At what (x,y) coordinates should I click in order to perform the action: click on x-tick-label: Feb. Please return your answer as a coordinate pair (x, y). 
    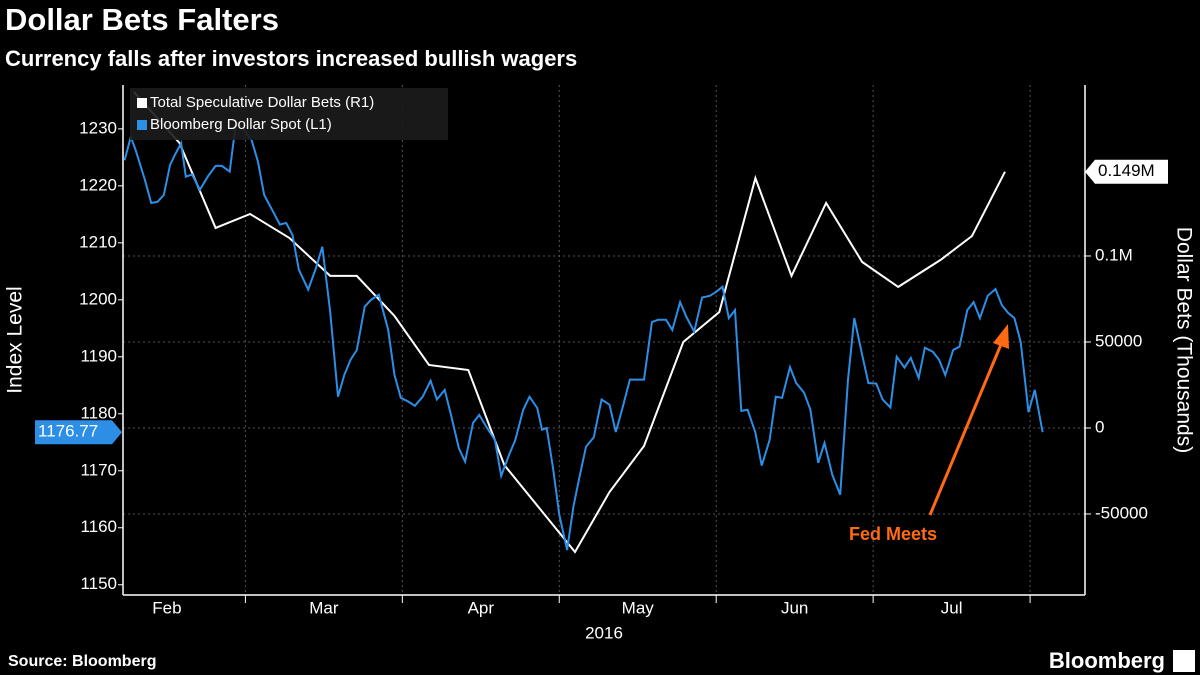
    Looking at the image, I should click on (166, 607).